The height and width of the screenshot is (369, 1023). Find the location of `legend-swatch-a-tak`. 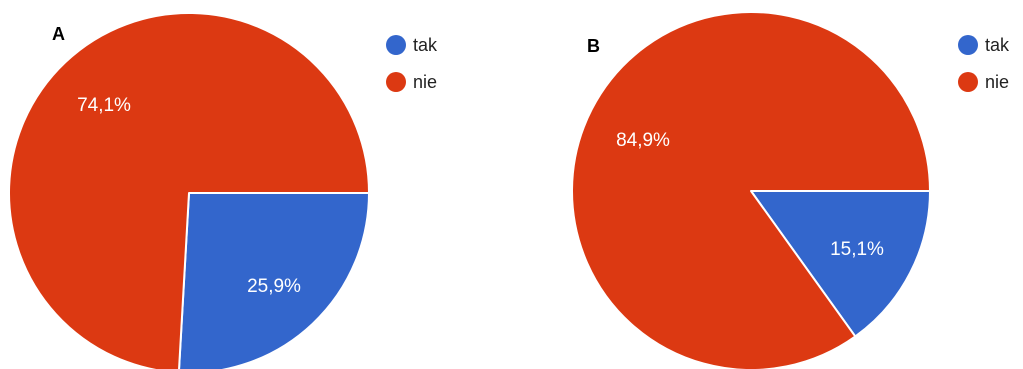

legend-swatch-a-tak is located at coordinates (396, 45).